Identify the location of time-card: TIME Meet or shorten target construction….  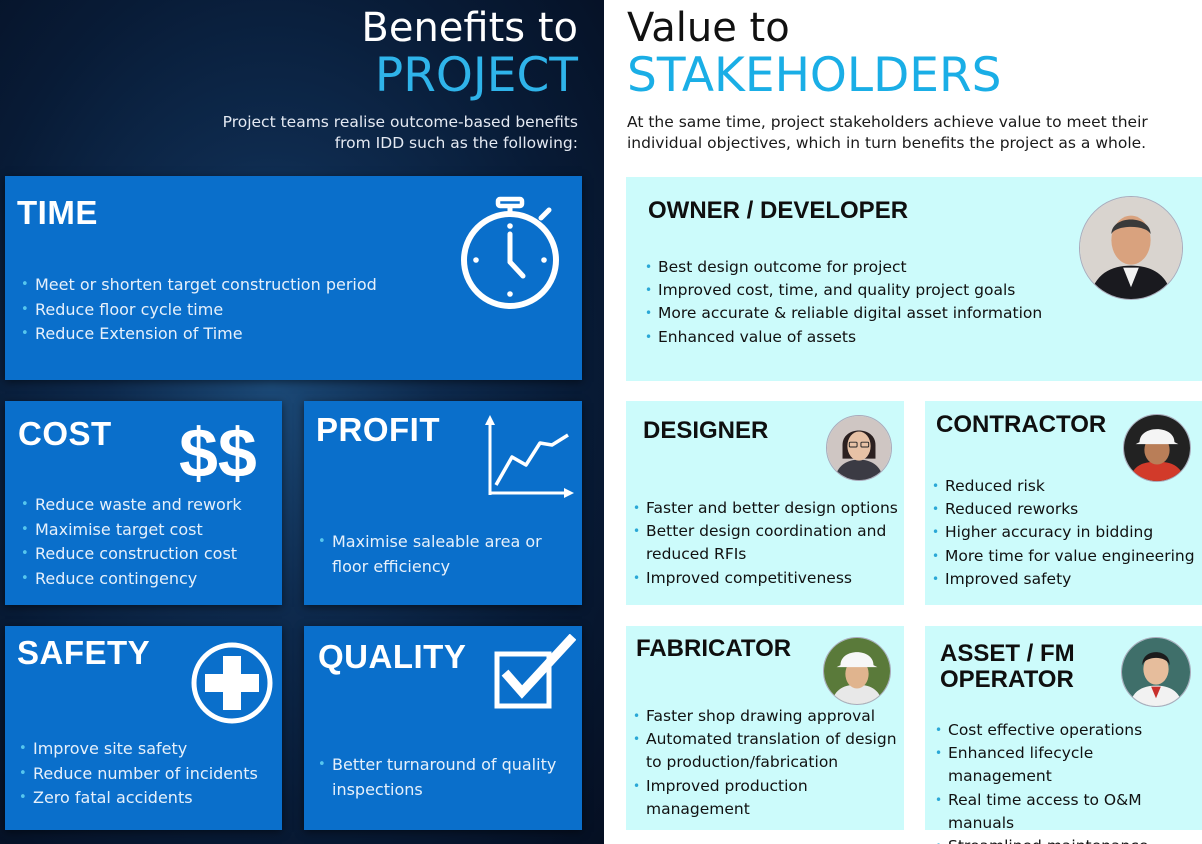
(293, 278).